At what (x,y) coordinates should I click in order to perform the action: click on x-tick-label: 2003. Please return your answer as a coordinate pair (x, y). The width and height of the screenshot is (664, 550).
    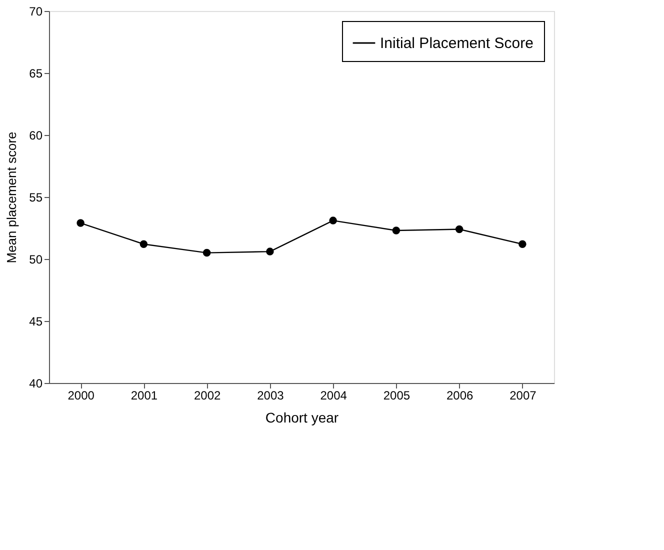
    Looking at the image, I should click on (270, 395).